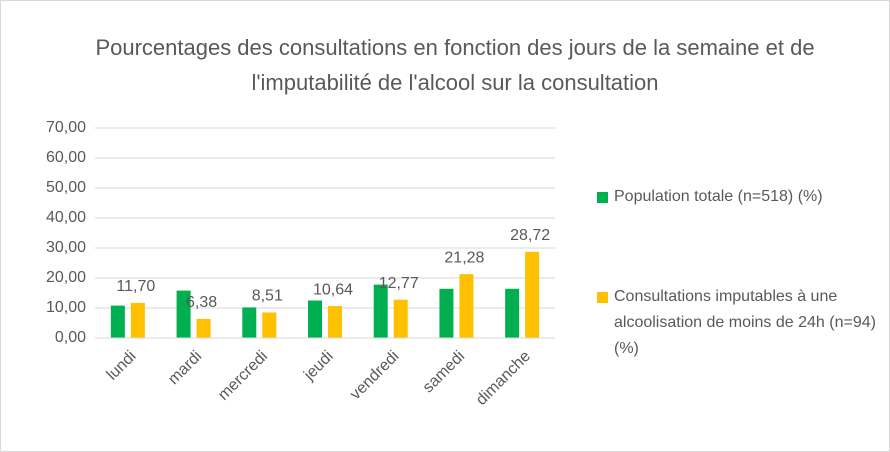  I want to click on x-tick-label: jeudi, so click(318, 366).